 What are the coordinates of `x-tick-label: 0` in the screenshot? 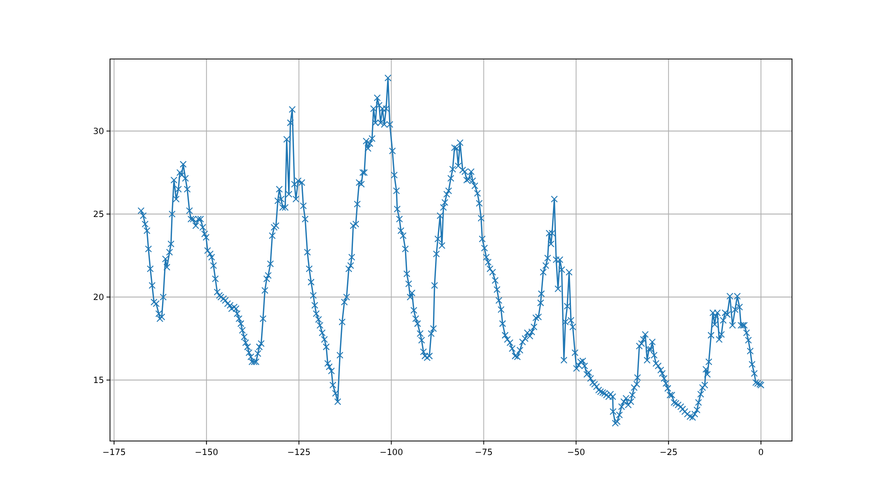 It's located at (761, 453).